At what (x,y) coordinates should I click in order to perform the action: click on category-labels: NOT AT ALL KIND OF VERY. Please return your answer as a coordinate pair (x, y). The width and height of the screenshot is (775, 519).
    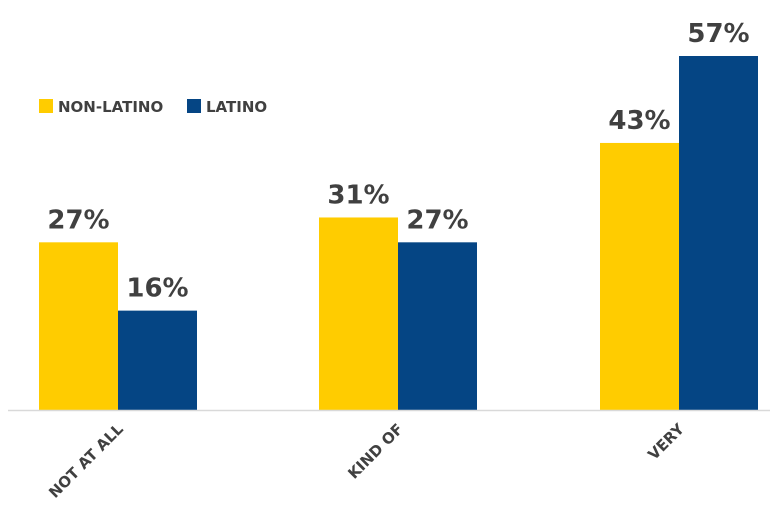
    Looking at the image, I should click on (366, 460).